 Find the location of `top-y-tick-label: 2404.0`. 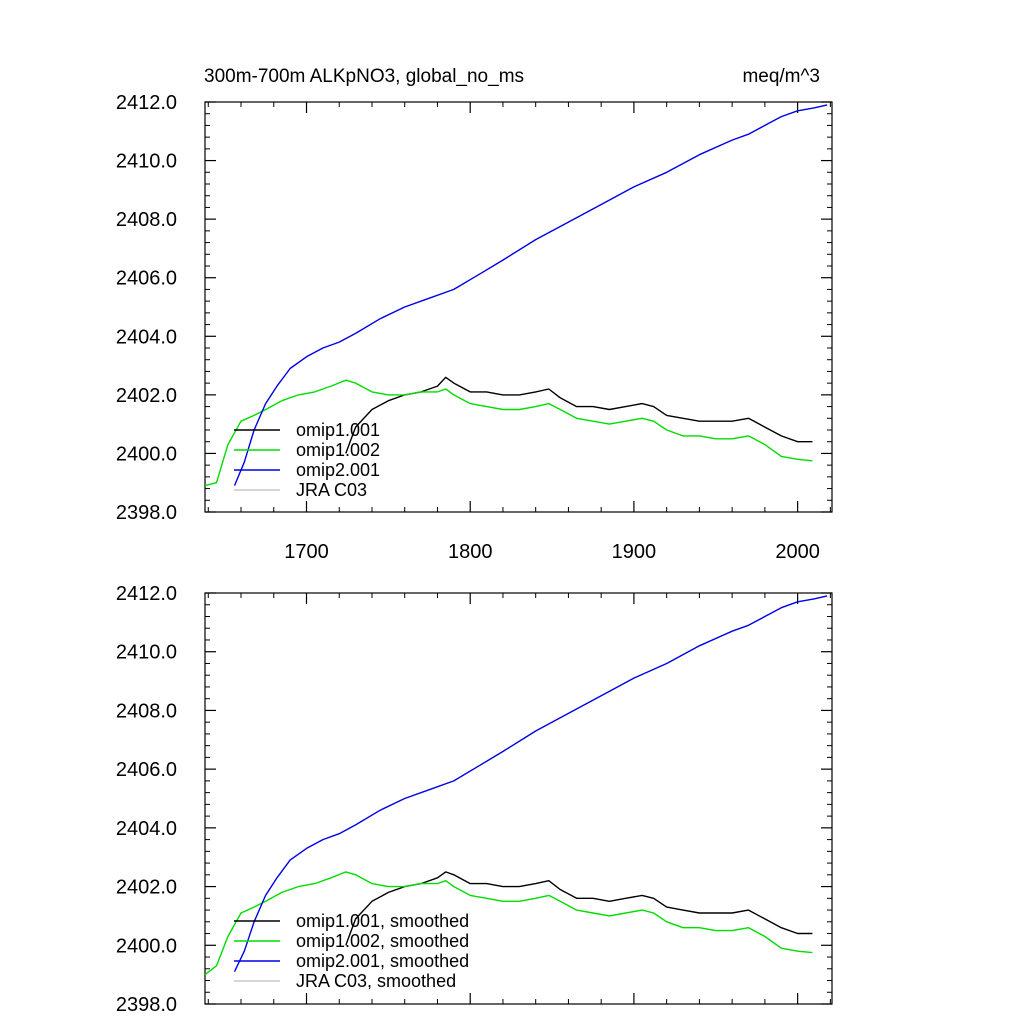

top-y-tick-label: 2404.0 is located at coordinates (146, 337).